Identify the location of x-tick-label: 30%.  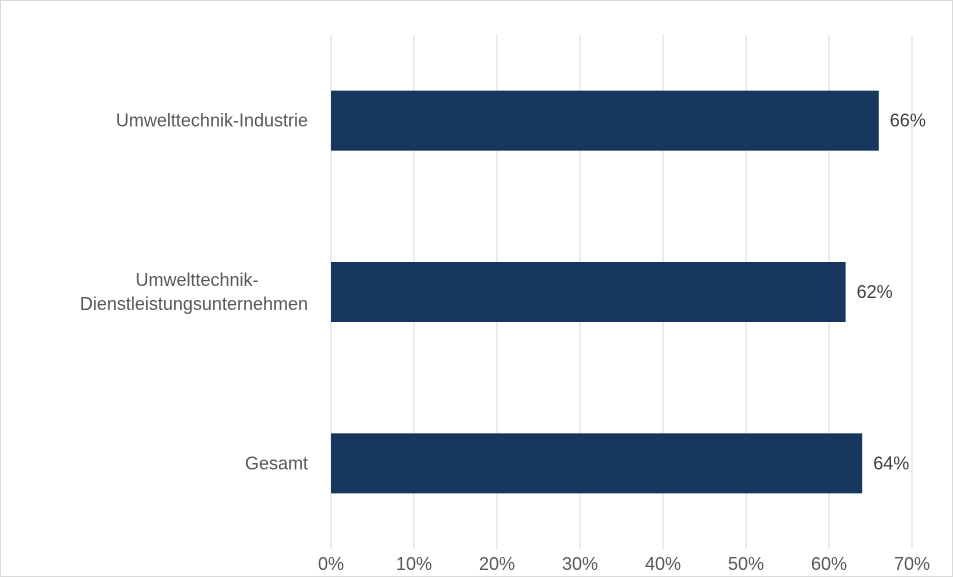
(580, 564).